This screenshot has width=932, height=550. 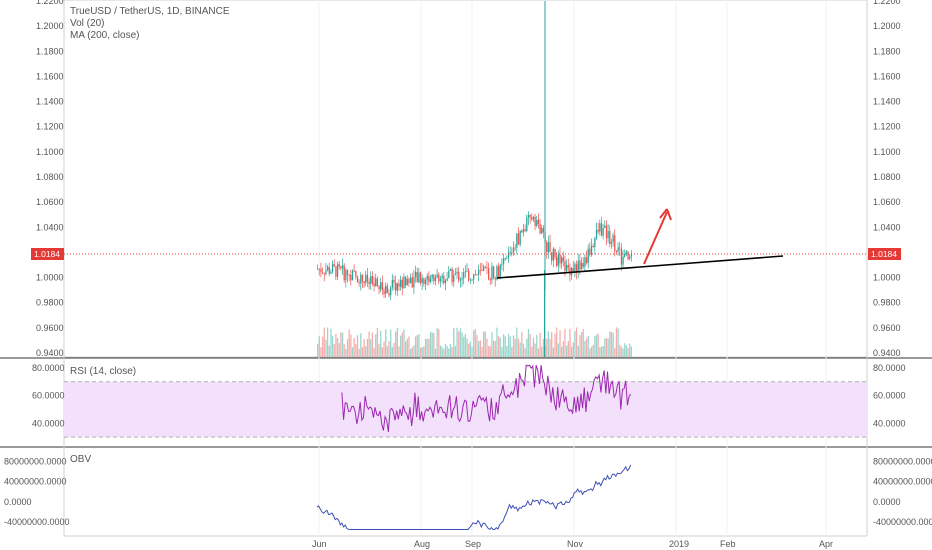 What do you see at coordinates (545, 313) in the screenshot?
I see `spike-volume-bar` at bounding box center [545, 313].